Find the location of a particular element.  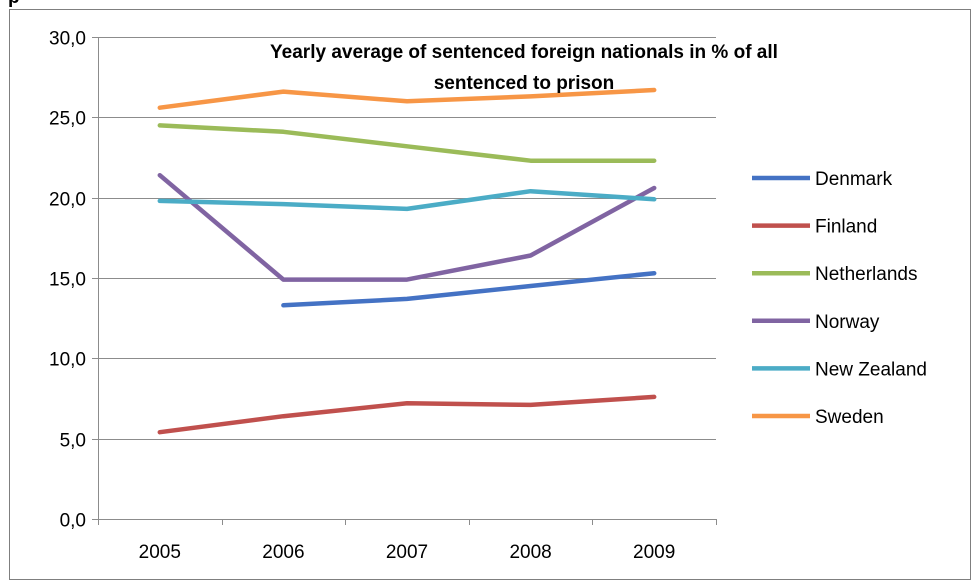

clipped-heading-text: p is located at coordinates (14, 4).